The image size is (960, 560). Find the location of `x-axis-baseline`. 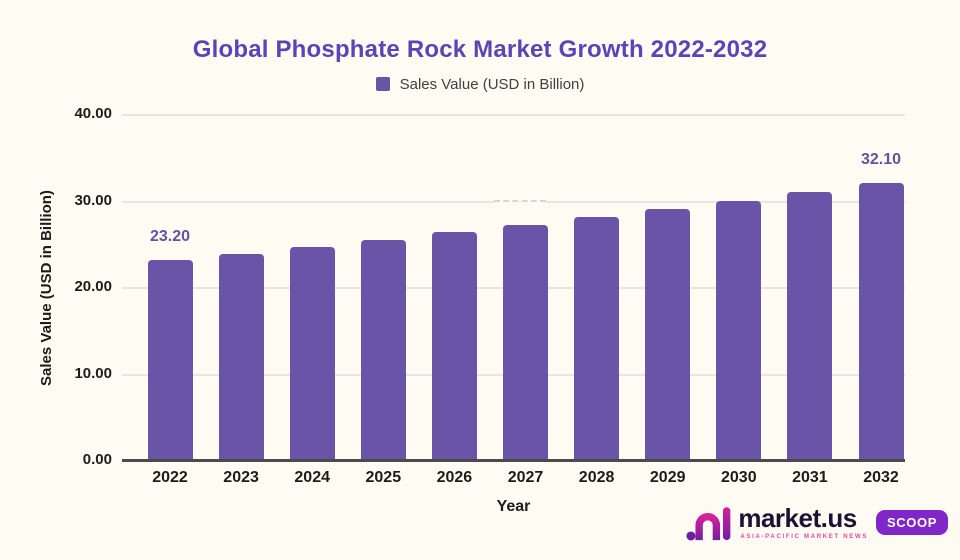

x-axis-baseline is located at coordinates (513, 460).